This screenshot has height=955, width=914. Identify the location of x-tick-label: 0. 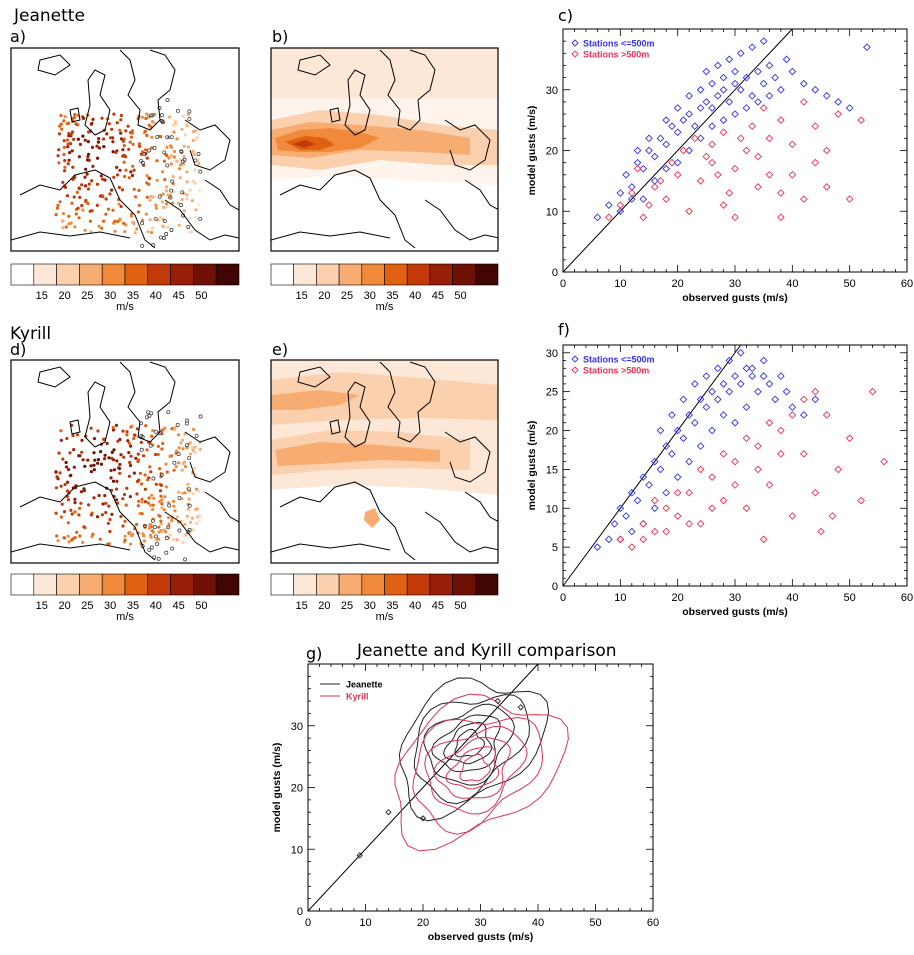
(308, 923).